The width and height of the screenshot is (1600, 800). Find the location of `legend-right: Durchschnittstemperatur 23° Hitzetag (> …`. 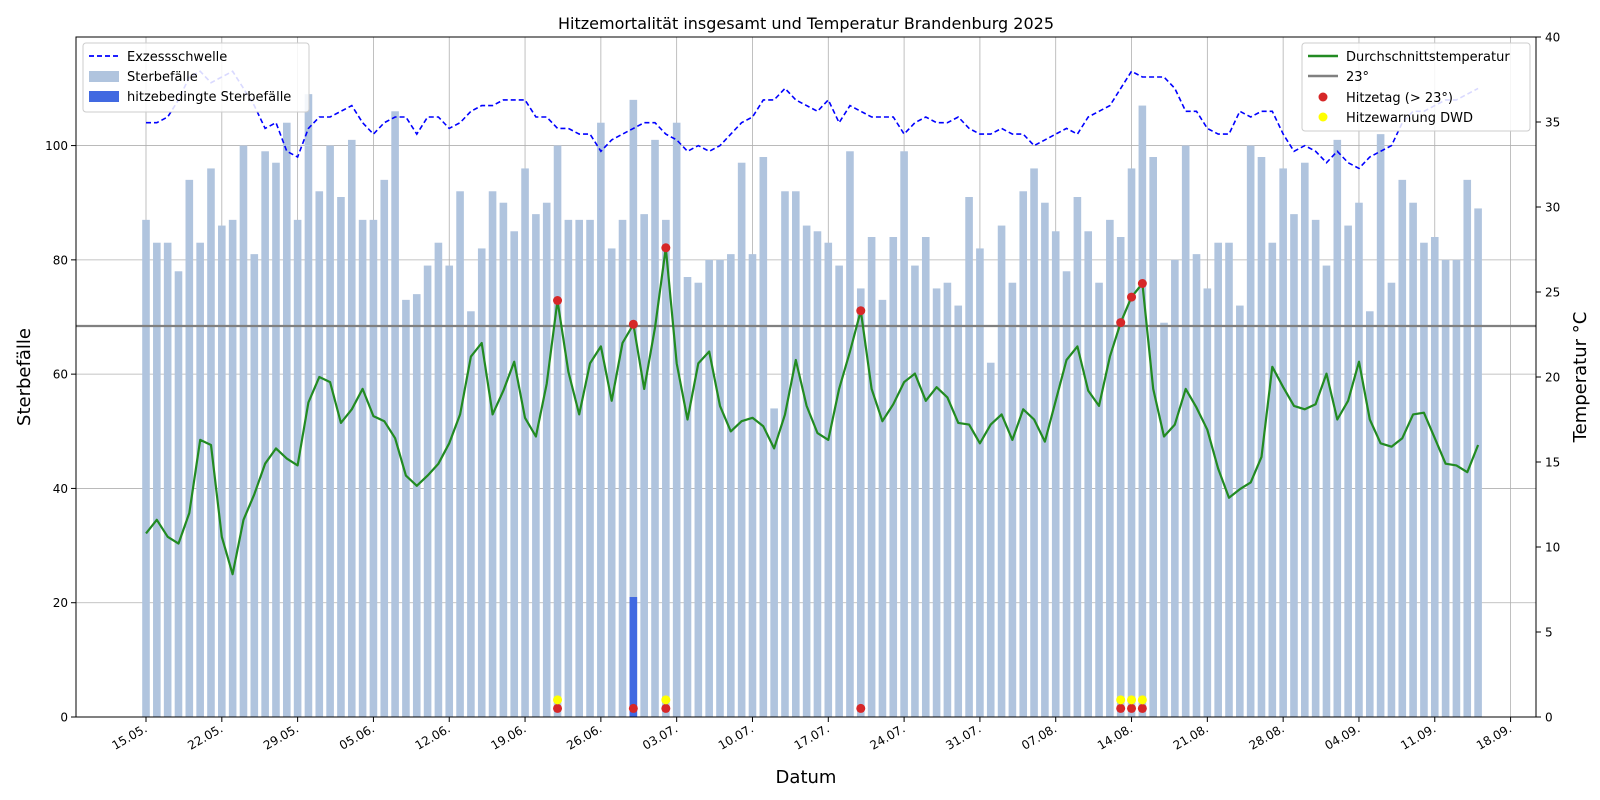

legend-right: Durchschnittstemperatur 23° Hitzetag (> … is located at coordinates (1416, 87).